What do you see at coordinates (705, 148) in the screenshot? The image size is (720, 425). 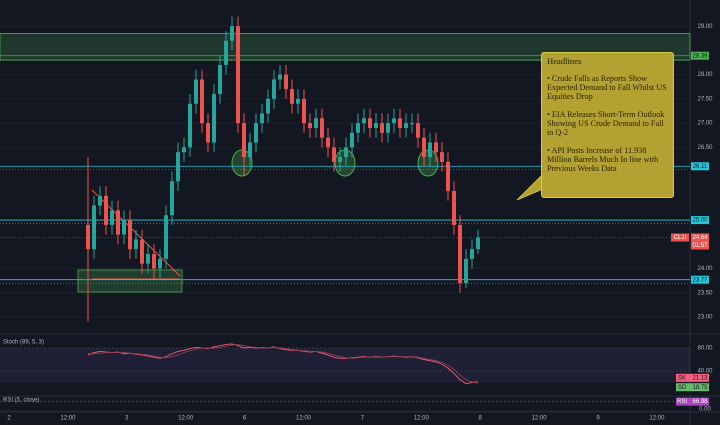 I see `y-tick-label: 26.50` at bounding box center [705, 148].